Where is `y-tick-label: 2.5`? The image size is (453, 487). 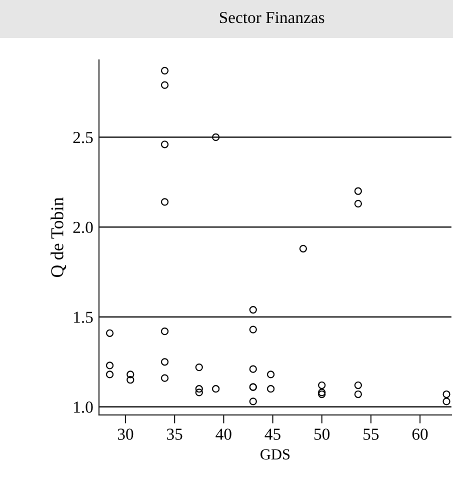 y-tick-label: 2.5 is located at coordinates (83, 138).